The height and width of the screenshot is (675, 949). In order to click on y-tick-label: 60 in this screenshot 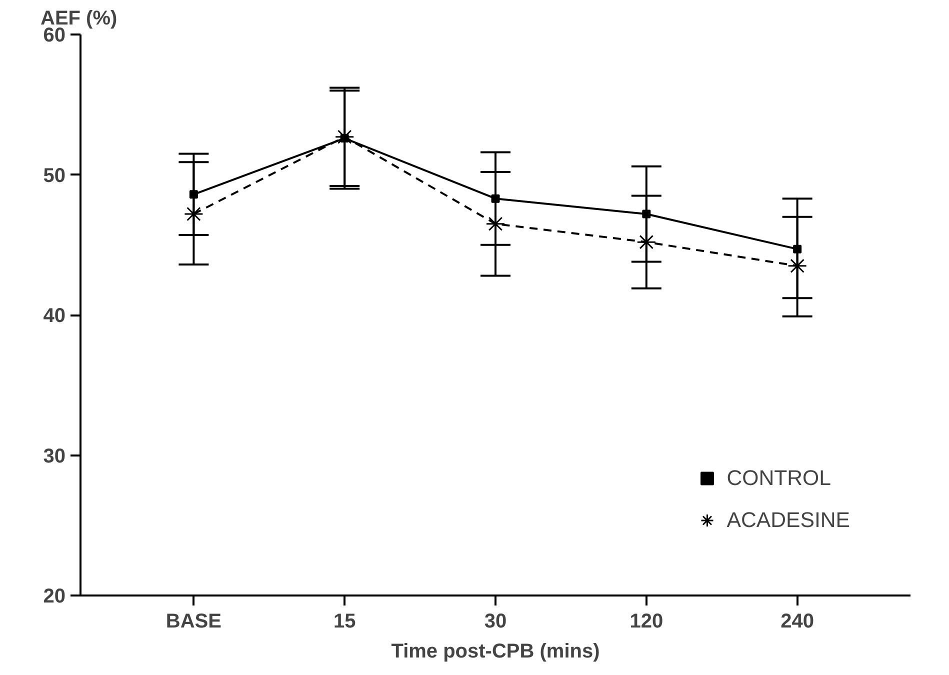, I will do `click(54, 35)`.